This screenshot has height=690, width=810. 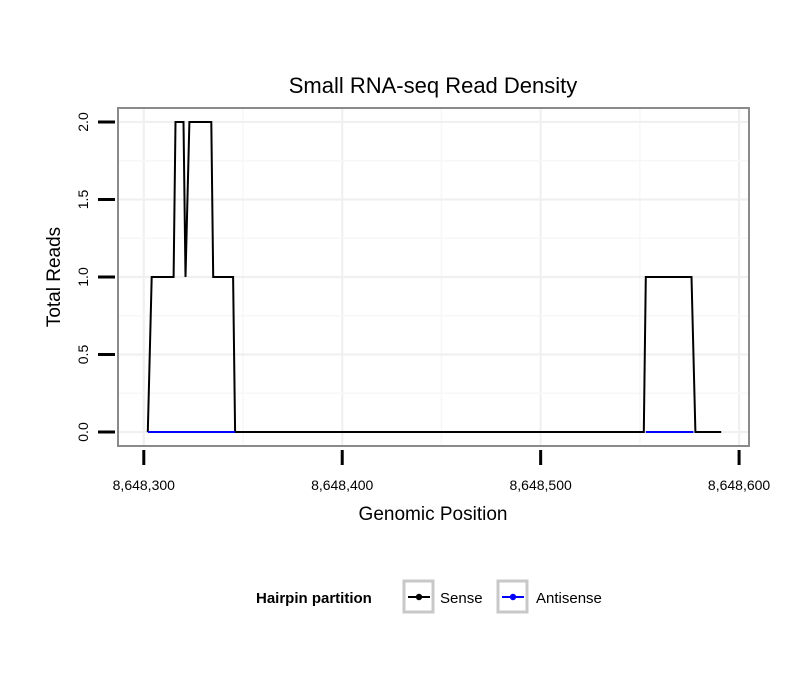 I want to click on legend-key-box-antisense, so click(x=512, y=596).